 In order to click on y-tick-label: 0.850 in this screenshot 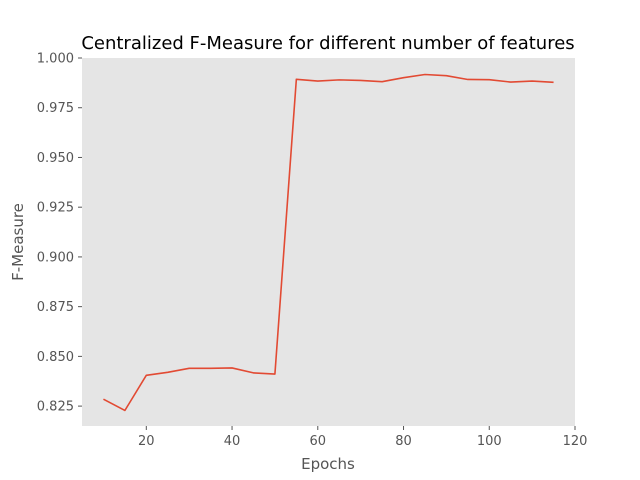, I will do `click(55, 357)`.